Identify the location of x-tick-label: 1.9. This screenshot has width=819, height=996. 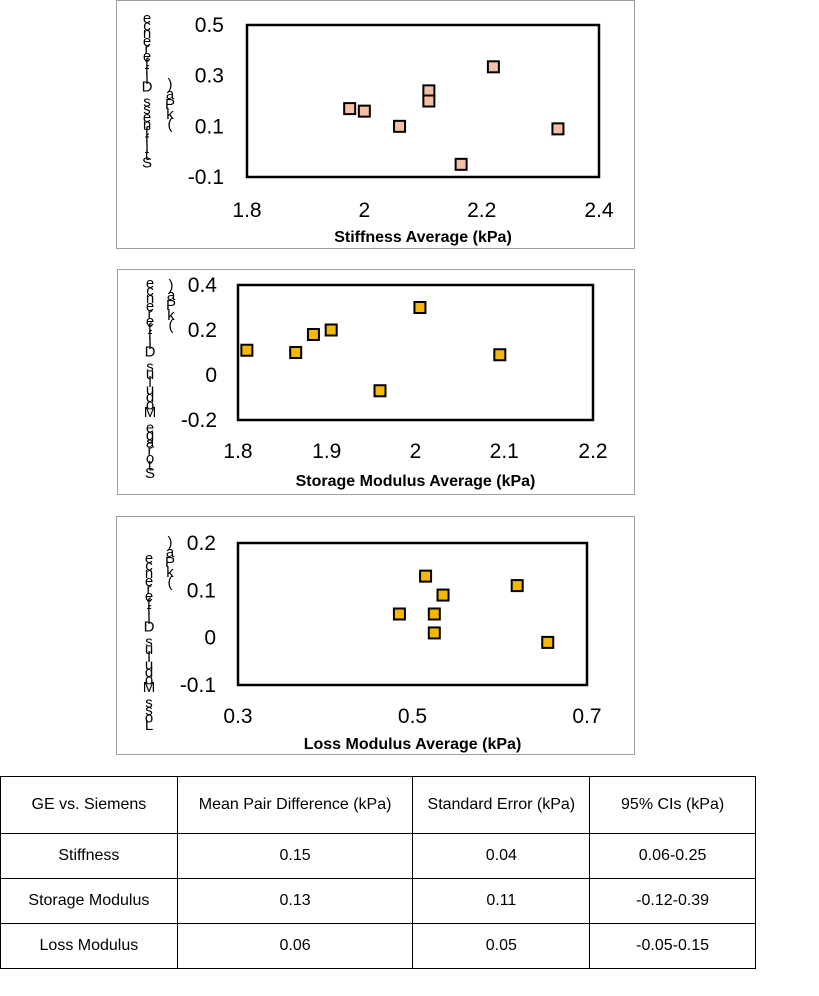
(326, 451).